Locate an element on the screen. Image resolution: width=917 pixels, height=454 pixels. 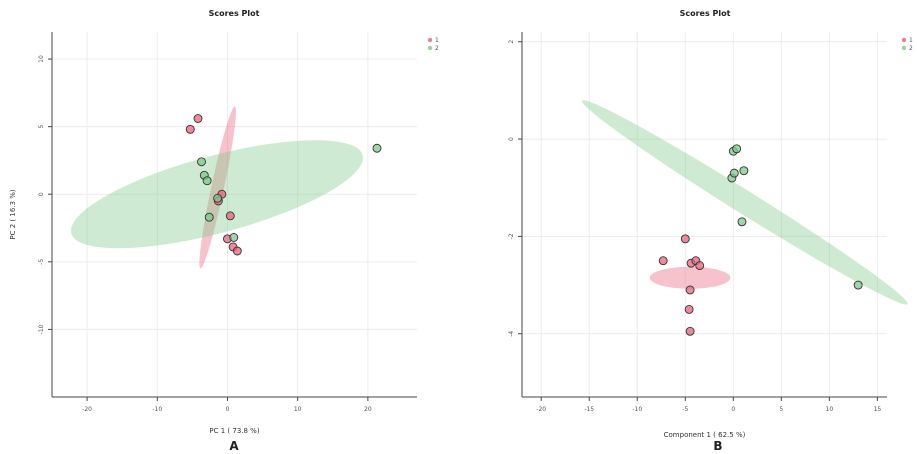
y-tick-label: 2 is located at coordinates (511, 42).